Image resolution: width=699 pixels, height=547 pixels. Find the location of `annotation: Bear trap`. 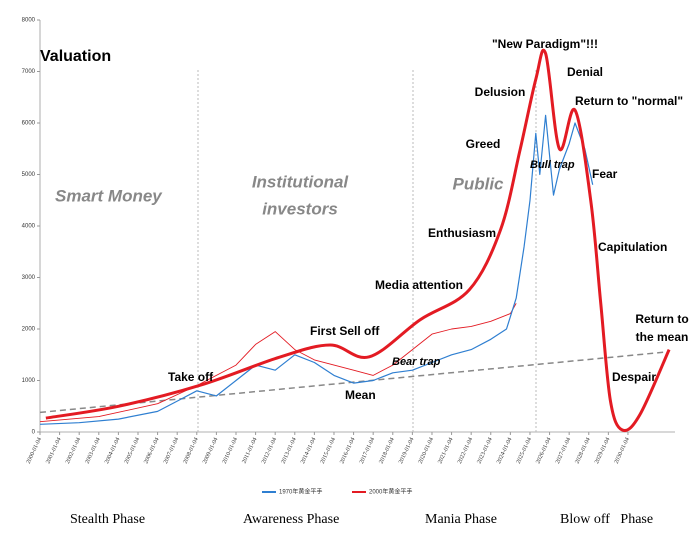

annotation: Bear trap is located at coordinates (416, 362).